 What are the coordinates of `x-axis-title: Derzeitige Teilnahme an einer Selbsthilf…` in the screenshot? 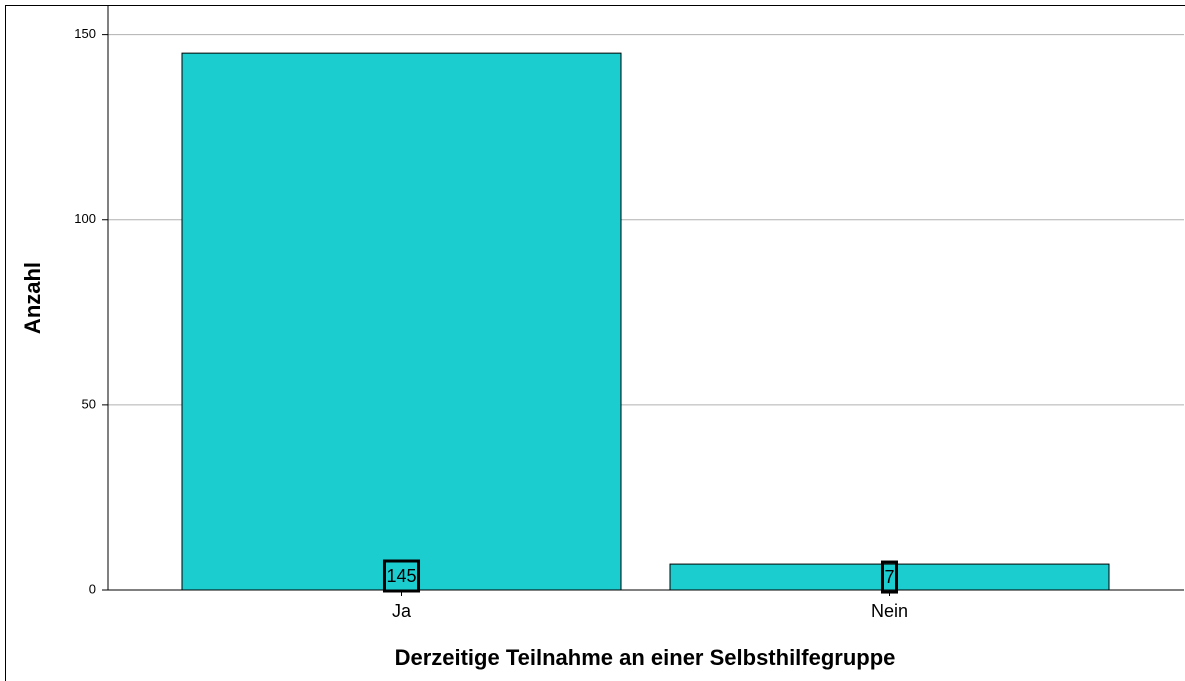 It's located at (645, 657).